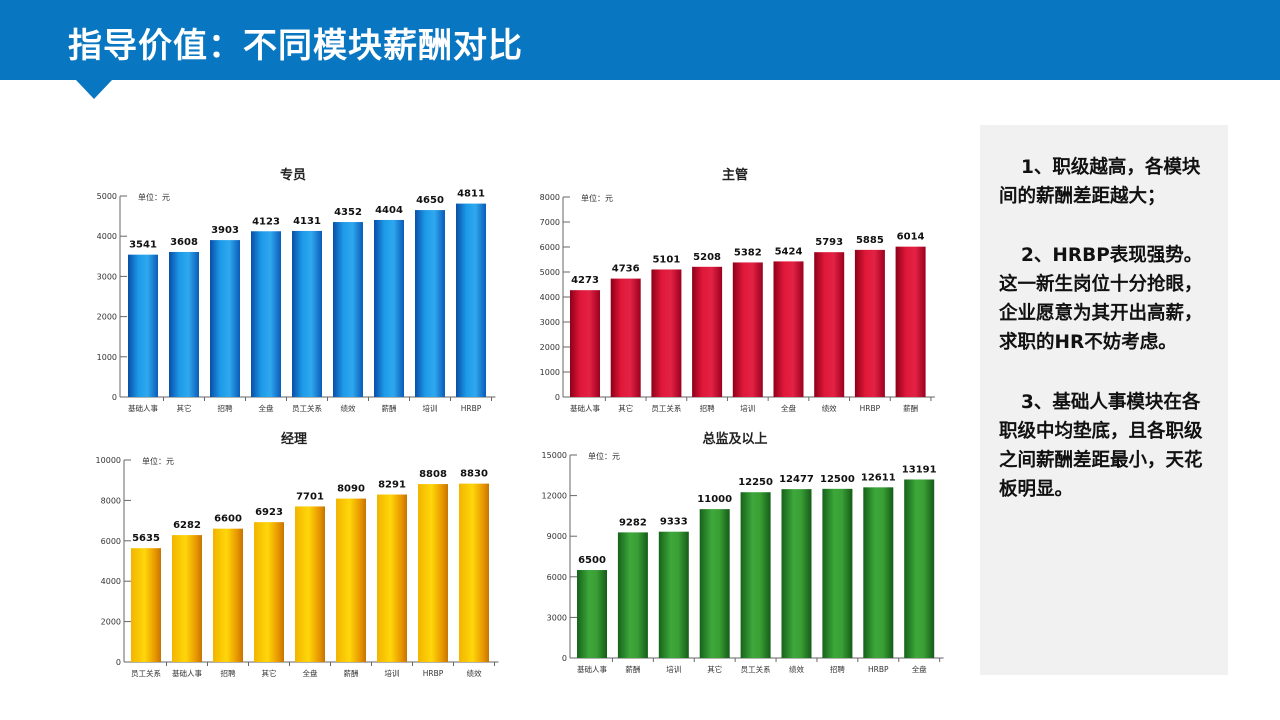 The height and width of the screenshot is (720, 1280). Describe the element at coordinates (707, 408) in the screenshot. I see `chart-1-category-label: 招聘` at that location.